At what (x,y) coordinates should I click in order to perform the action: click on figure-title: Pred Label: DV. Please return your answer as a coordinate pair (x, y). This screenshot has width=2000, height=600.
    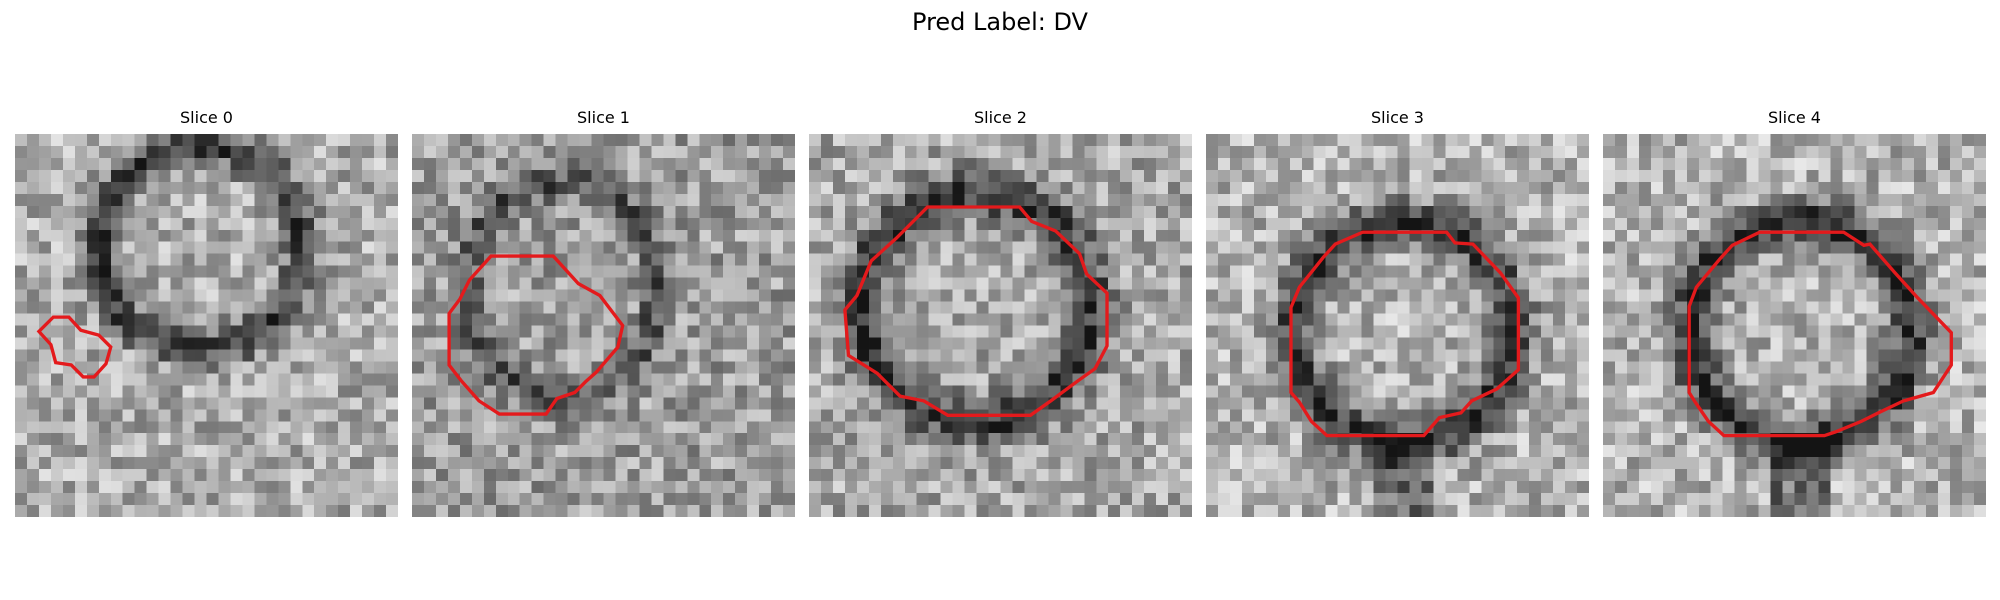
    Looking at the image, I should click on (1000, 22).